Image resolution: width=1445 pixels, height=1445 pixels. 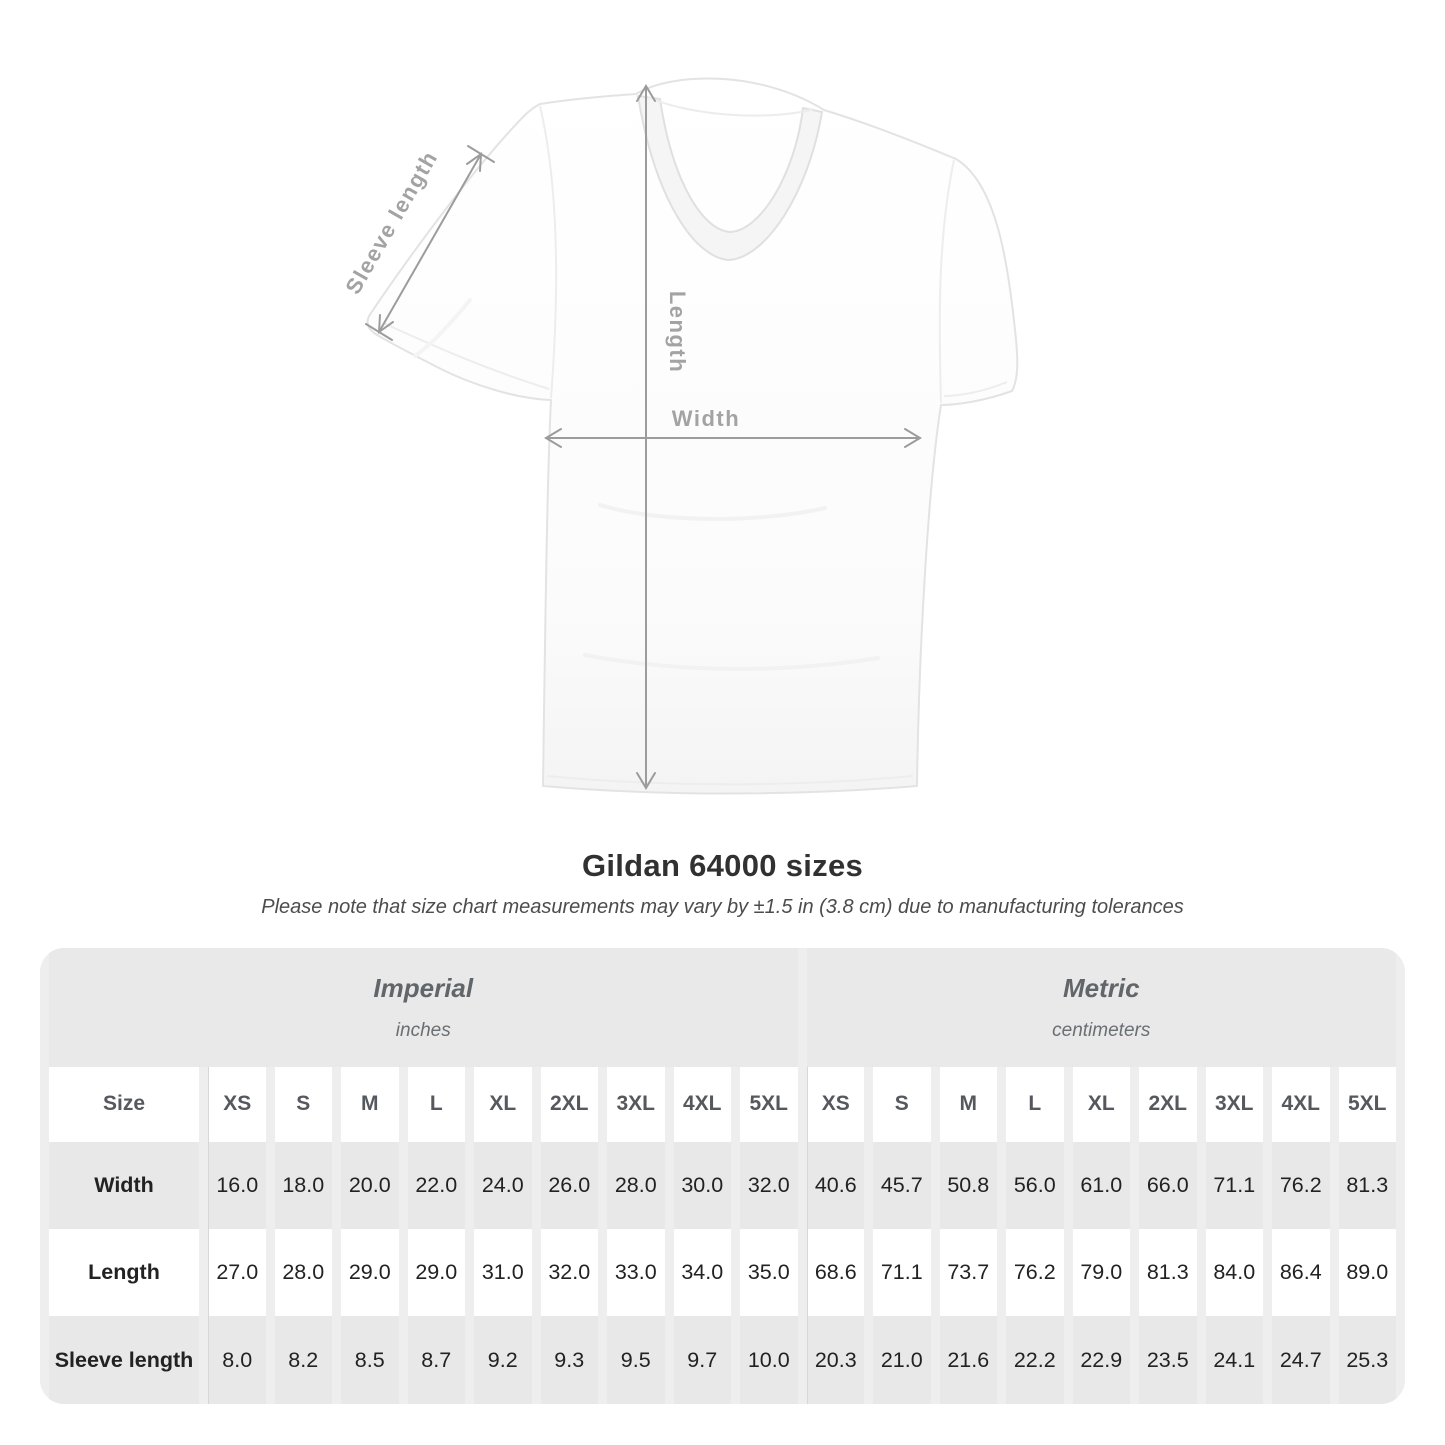 I want to click on measurement-cell-imperial-4xl: 34.0, so click(x=702, y=1272).